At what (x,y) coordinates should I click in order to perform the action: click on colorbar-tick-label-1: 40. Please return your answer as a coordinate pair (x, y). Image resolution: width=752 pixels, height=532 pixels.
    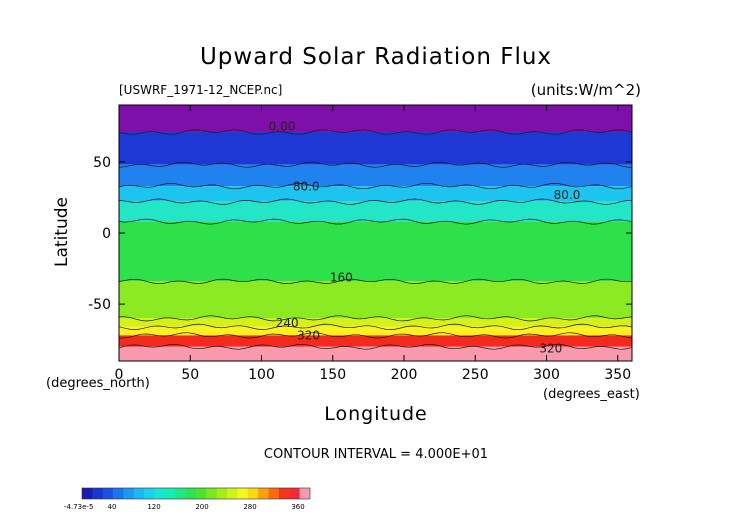
    Looking at the image, I should click on (112, 507).